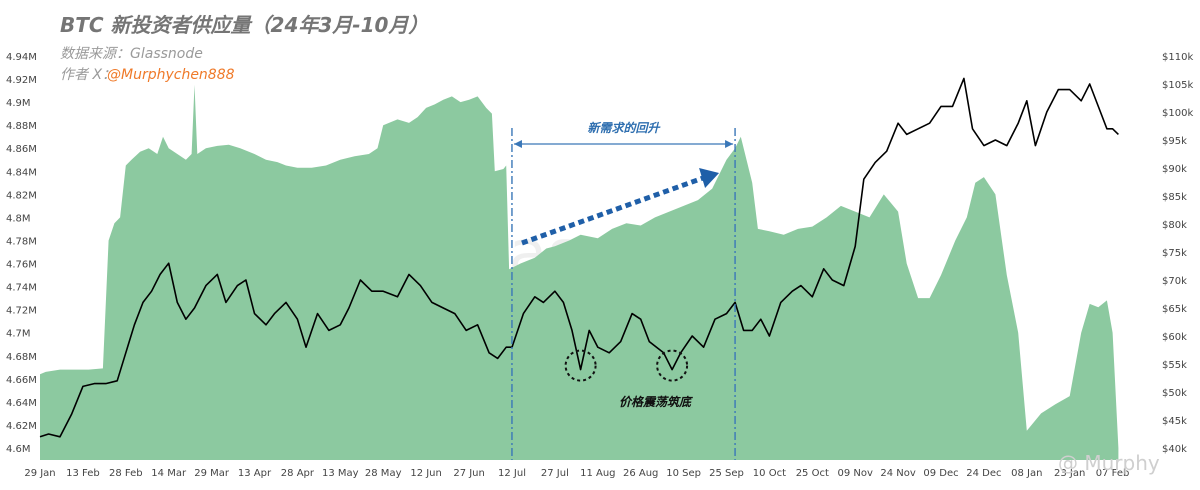 The height and width of the screenshot is (490, 1200). I want to click on span-arrow-right, so click(729, 144).